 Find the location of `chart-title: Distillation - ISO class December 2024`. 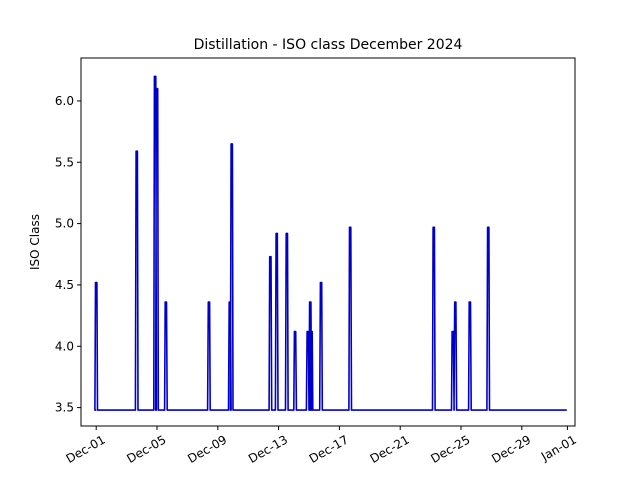

chart-title: Distillation - ISO class December 2024 is located at coordinates (328, 45).